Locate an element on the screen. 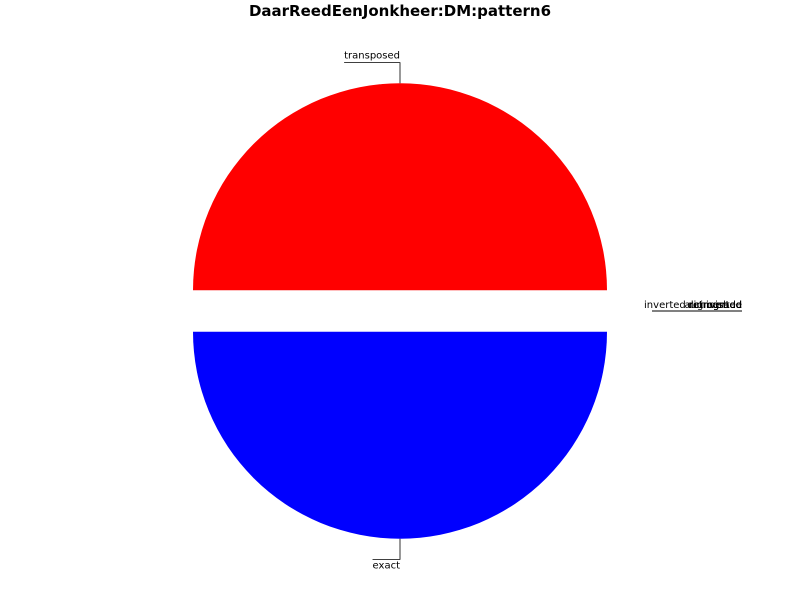  slice-label-exact: exact is located at coordinates (387, 565).